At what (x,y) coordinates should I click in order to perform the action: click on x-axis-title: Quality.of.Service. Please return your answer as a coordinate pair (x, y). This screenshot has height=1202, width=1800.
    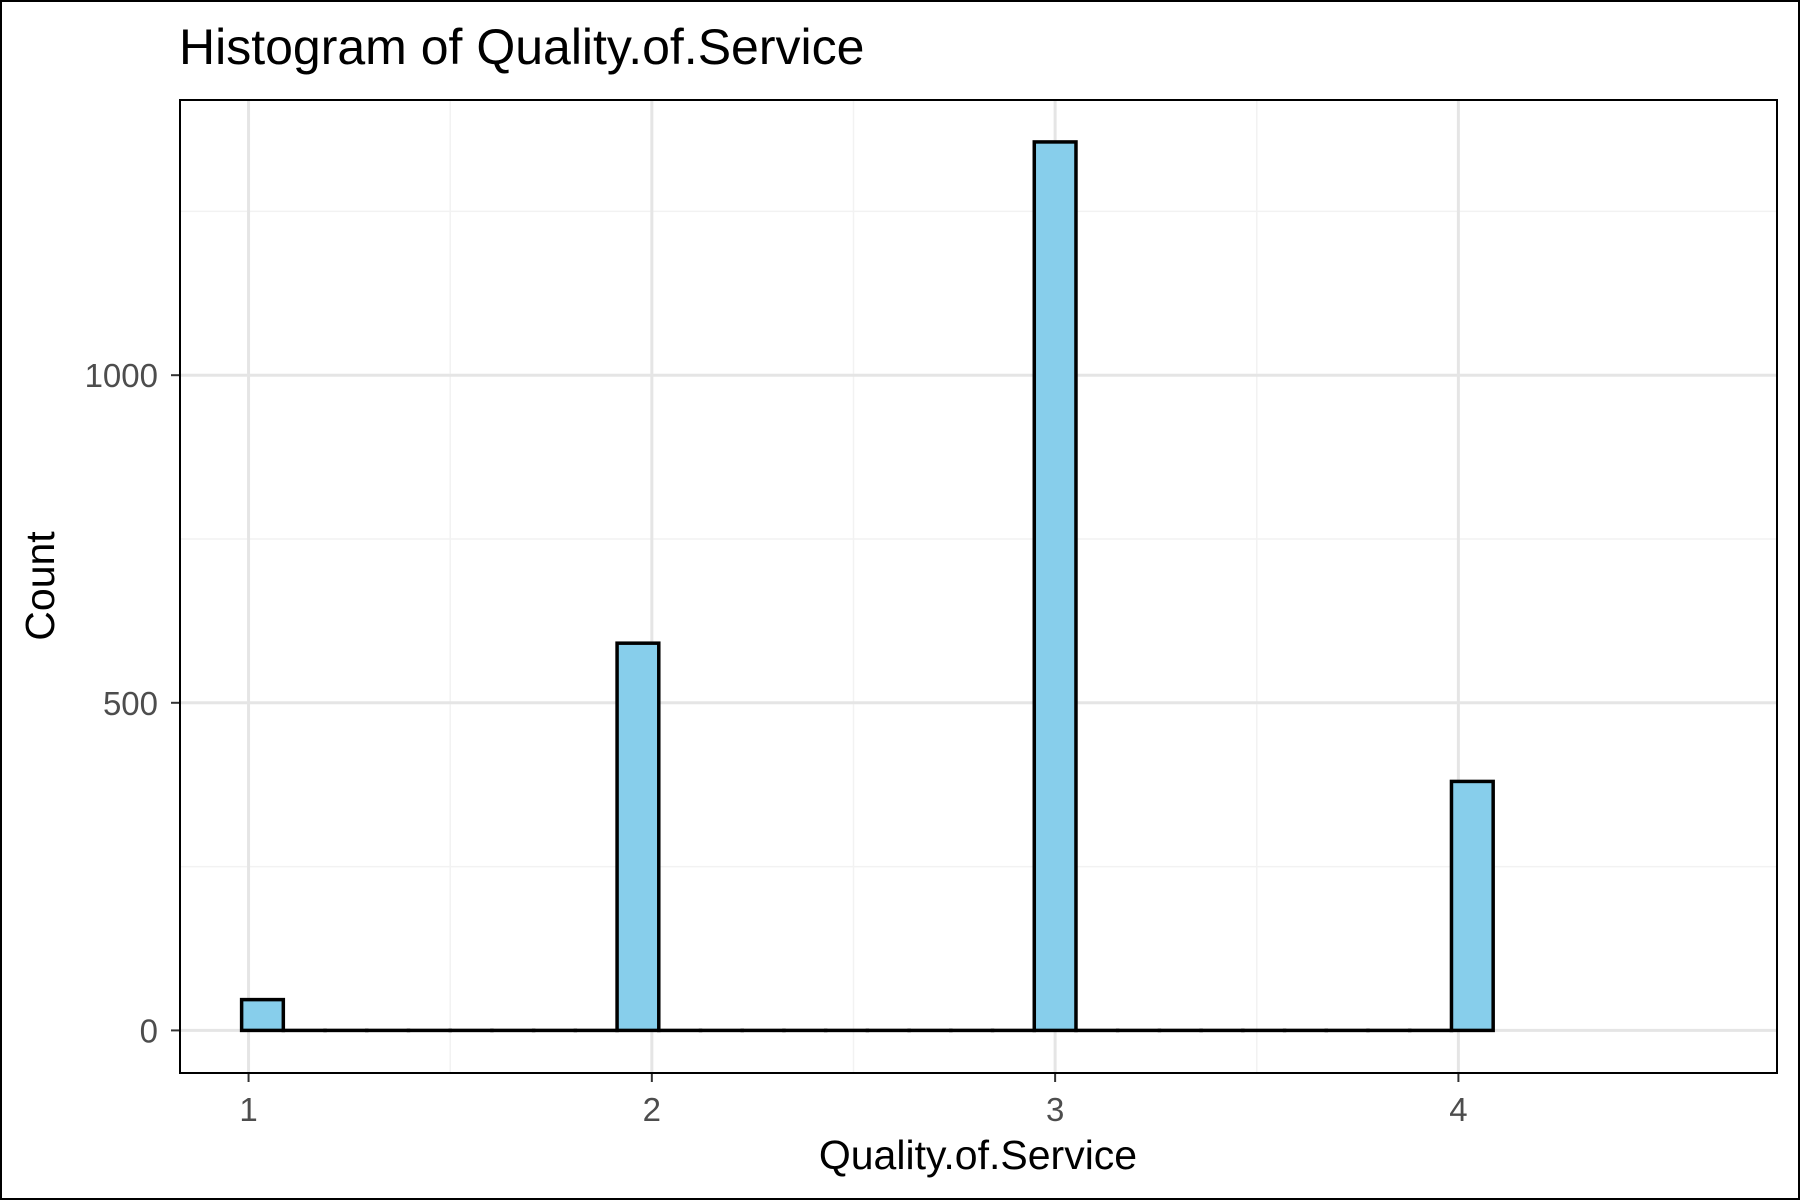
    Looking at the image, I should click on (978, 1155).